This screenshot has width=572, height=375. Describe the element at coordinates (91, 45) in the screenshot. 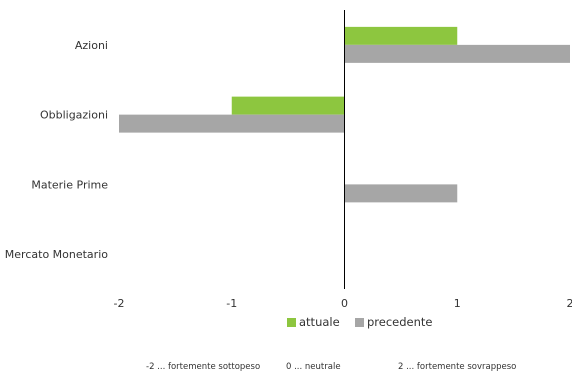

I see `category-label: Azioni` at that location.